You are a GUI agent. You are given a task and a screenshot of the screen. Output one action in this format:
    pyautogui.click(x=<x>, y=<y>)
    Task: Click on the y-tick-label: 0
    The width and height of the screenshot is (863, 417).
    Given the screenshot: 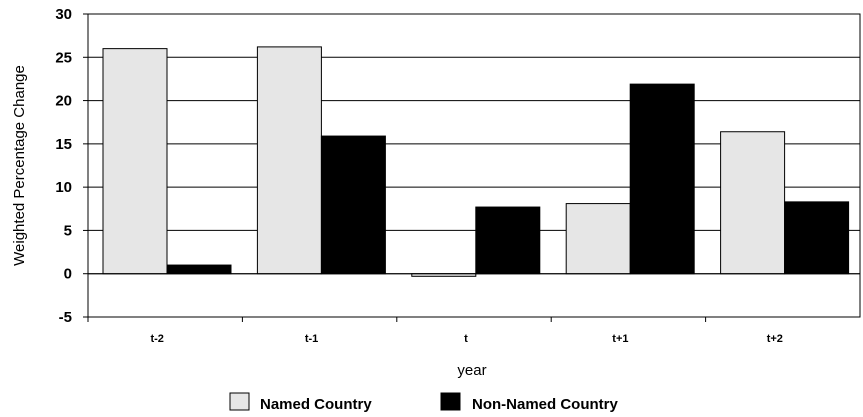 What is the action you would take?
    pyautogui.click(x=68, y=274)
    